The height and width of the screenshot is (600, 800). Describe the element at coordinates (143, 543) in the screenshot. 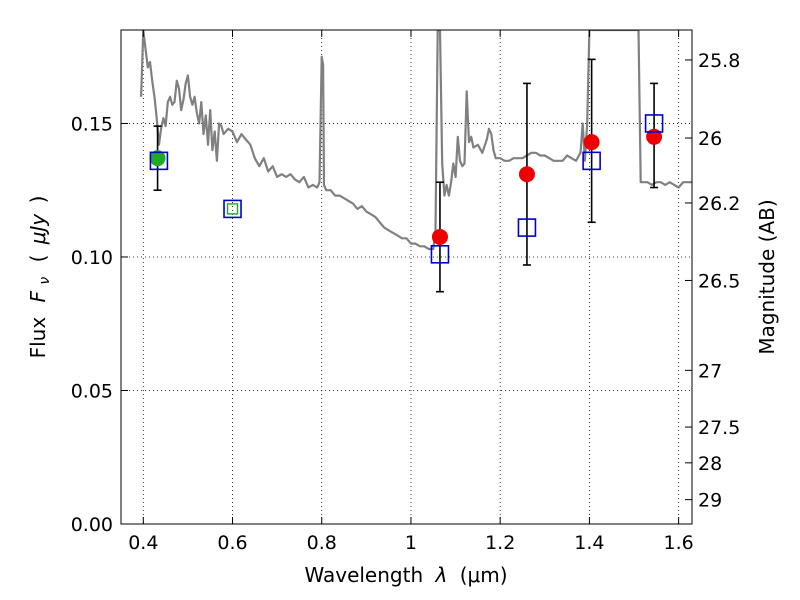

I see `x-tick-label: 0.4` at that location.